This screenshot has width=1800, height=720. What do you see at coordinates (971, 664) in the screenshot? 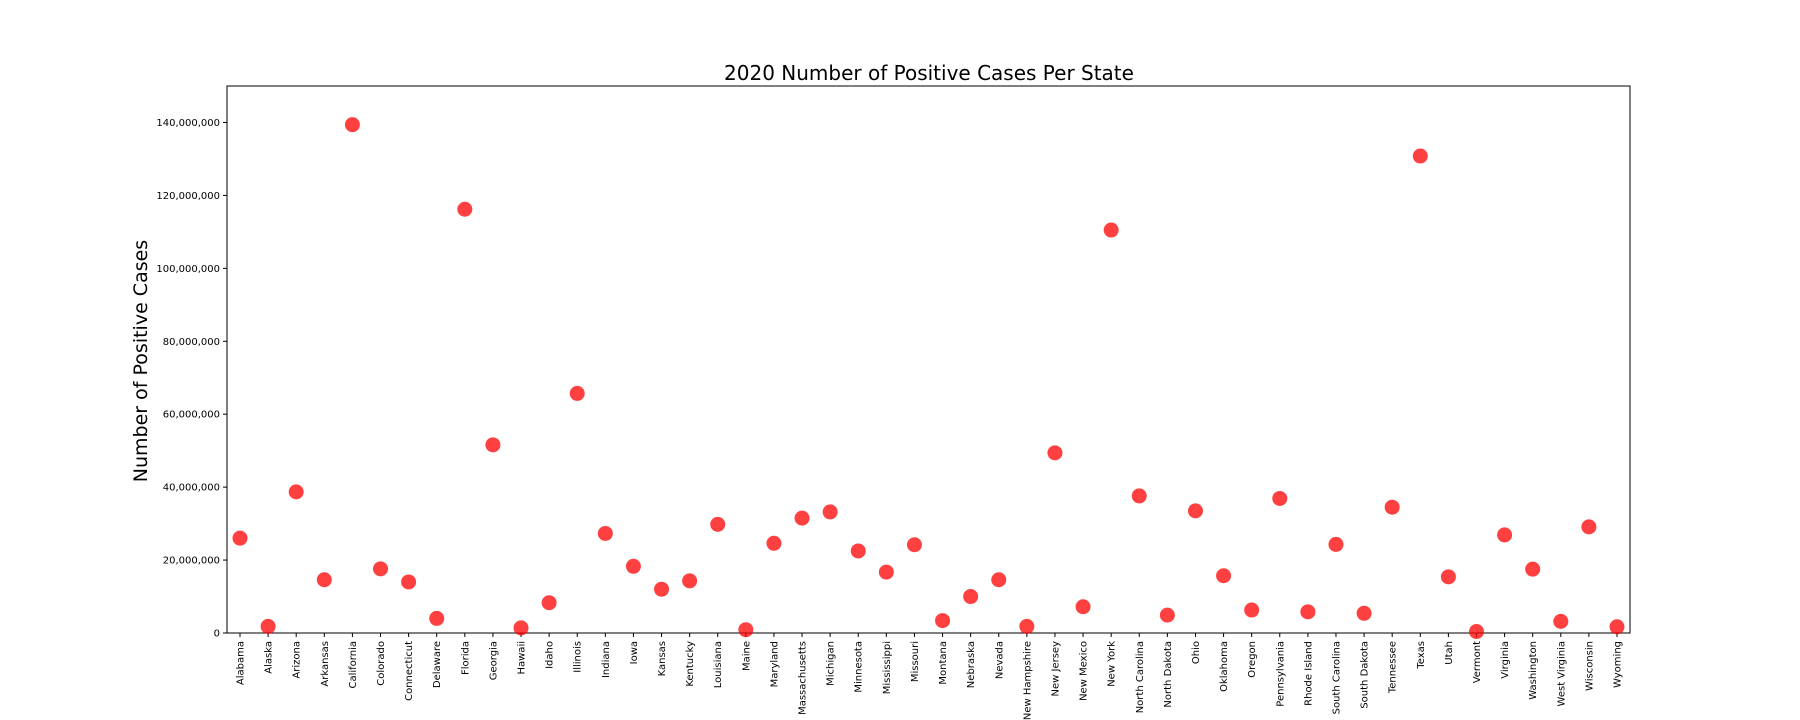
I see `x-tick-label: Nebraska` at bounding box center [971, 664].